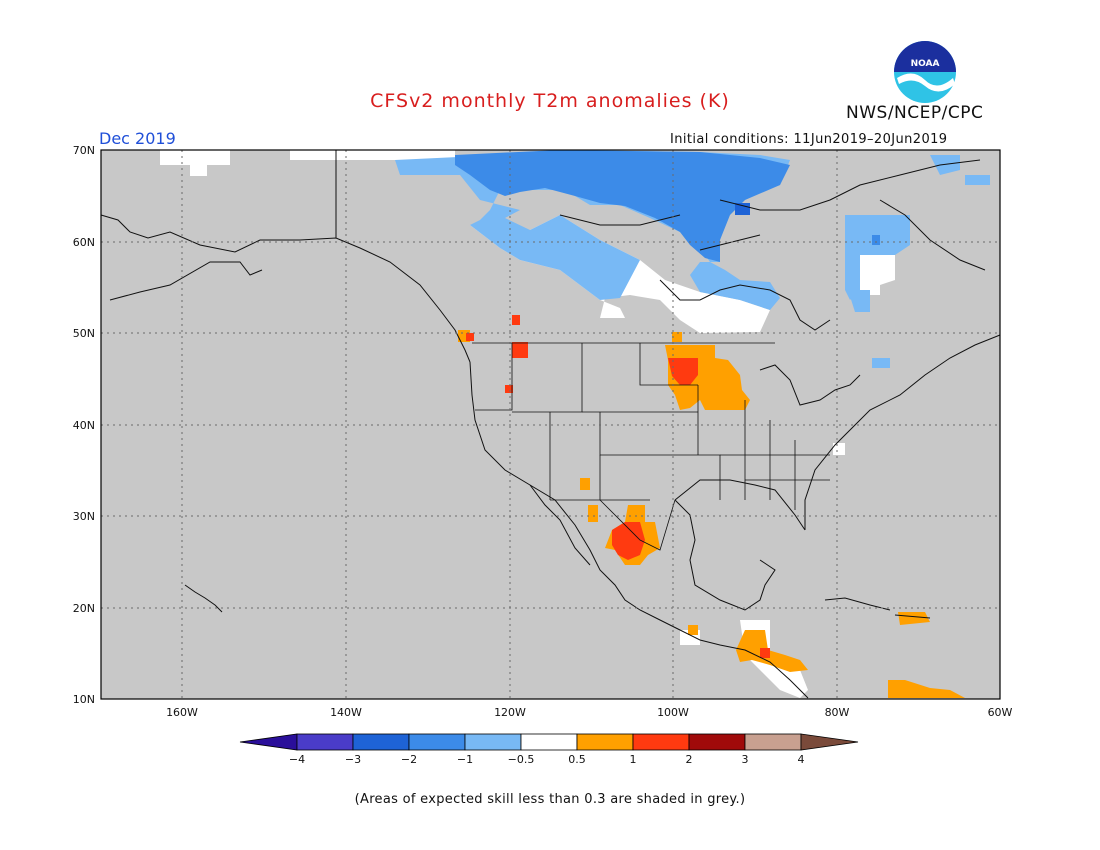 The height and width of the screenshot is (850, 1100). What do you see at coordinates (353, 759) in the screenshot?
I see `colorbar-tick: −3` at bounding box center [353, 759].